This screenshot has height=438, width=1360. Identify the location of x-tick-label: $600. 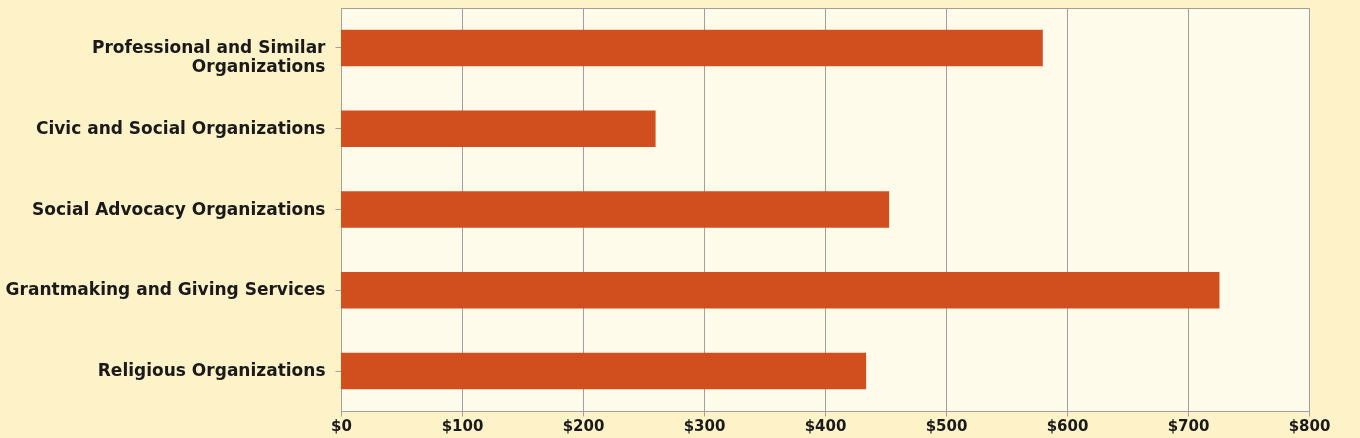
(1067, 425).